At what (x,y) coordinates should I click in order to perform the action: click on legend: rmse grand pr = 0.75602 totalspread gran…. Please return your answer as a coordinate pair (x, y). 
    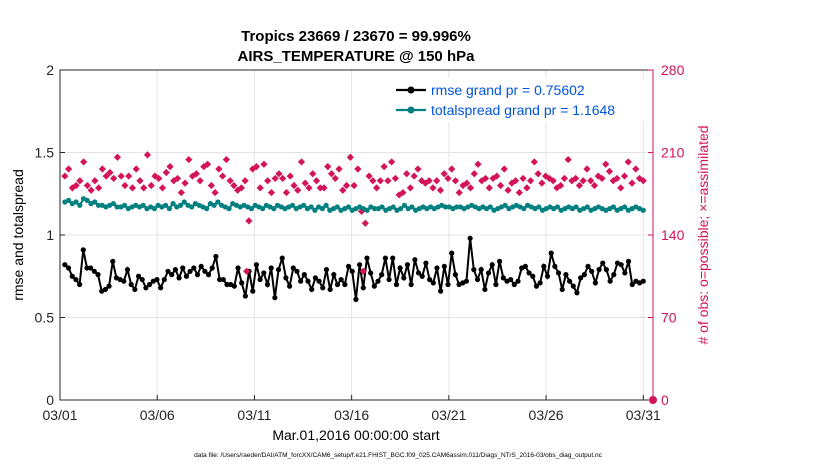
    Looking at the image, I should click on (520, 100).